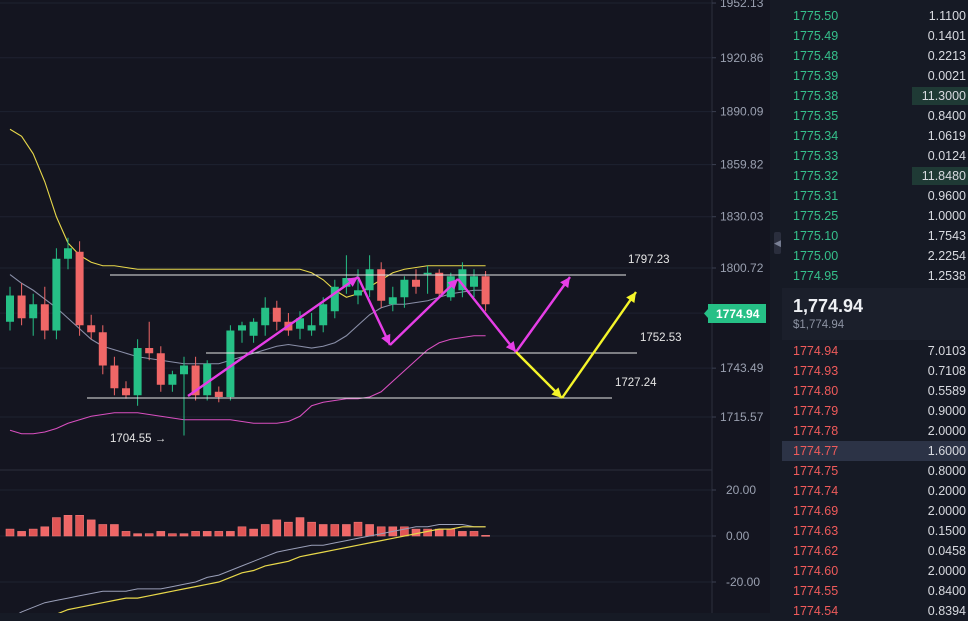 Image resolution: width=968 pixels, height=621 pixels. I want to click on order-amount: 0.8400, so click(946, 591).